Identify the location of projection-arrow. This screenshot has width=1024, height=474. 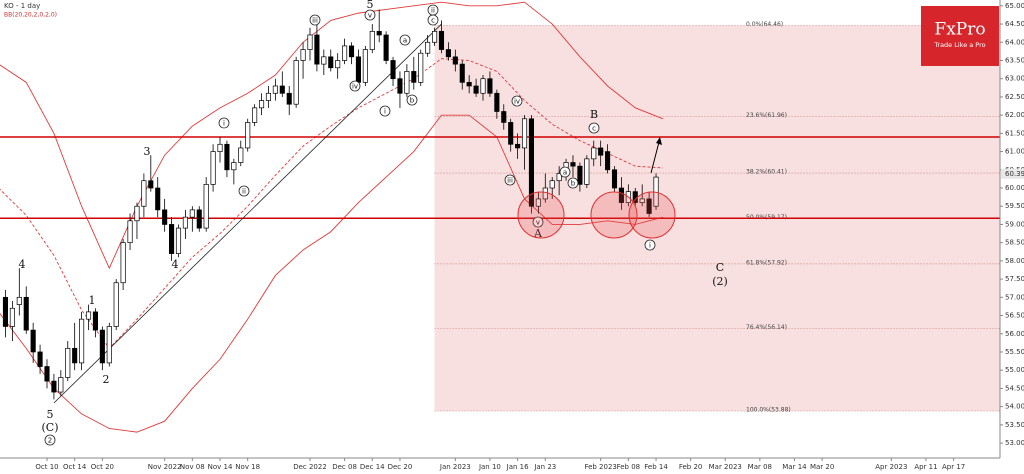
(655, 157).